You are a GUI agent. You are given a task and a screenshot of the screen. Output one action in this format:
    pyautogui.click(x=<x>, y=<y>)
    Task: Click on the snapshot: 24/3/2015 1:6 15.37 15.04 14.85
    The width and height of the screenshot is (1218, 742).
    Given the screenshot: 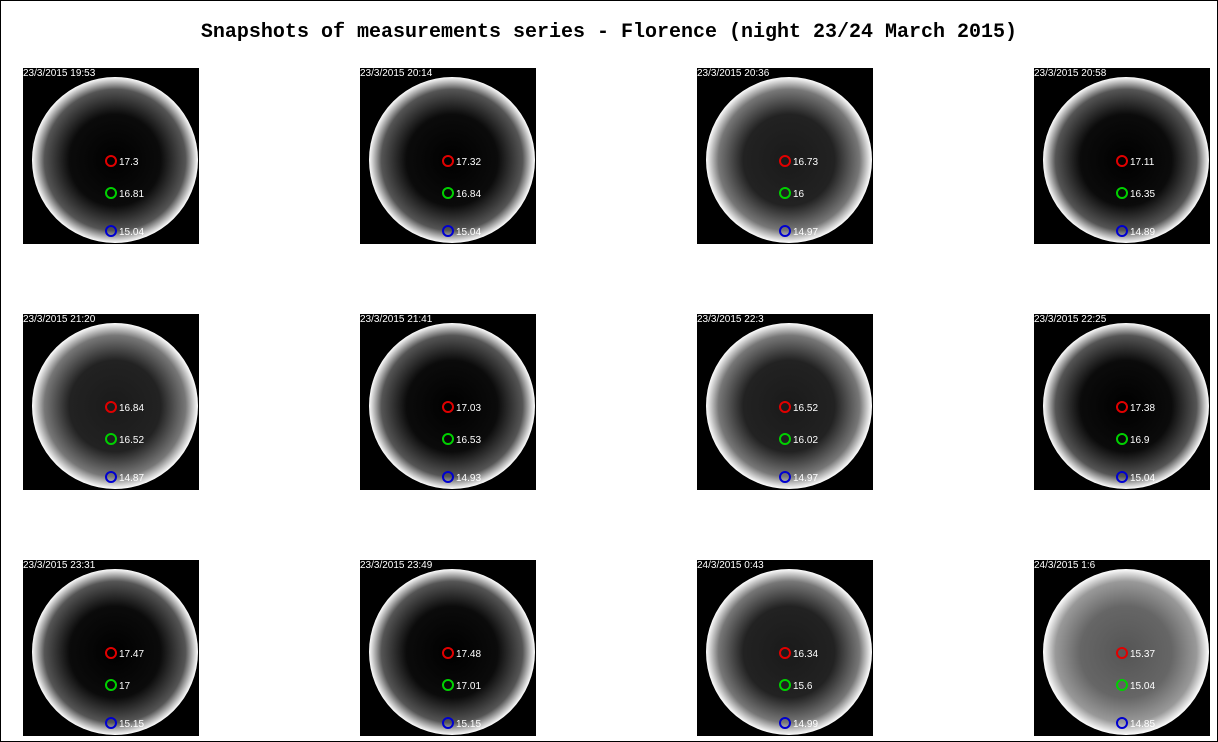 What is the action you would take?
    pyautogui.click(x=1122, y=648)
    